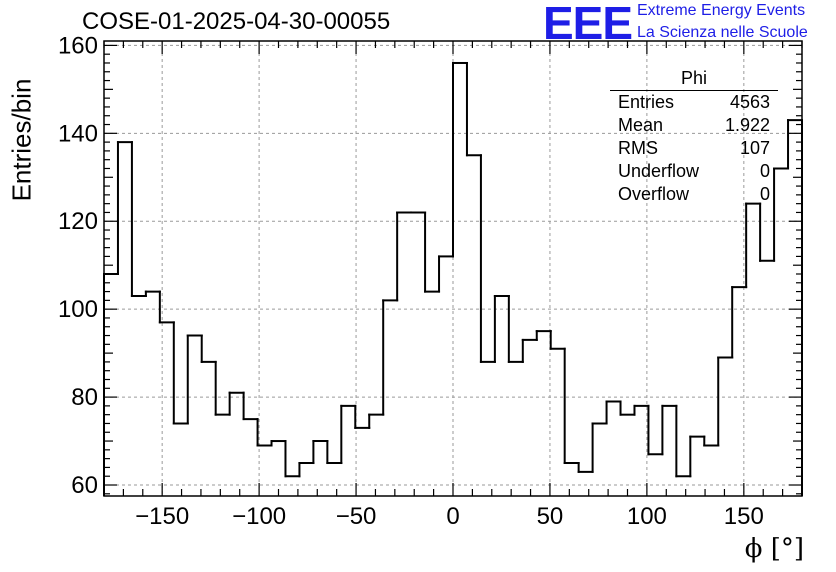 The image size is (836, 572). Describe the element at coordinates (162, 516) in the screenshot. I see `x-tick-label: −150` at that location.